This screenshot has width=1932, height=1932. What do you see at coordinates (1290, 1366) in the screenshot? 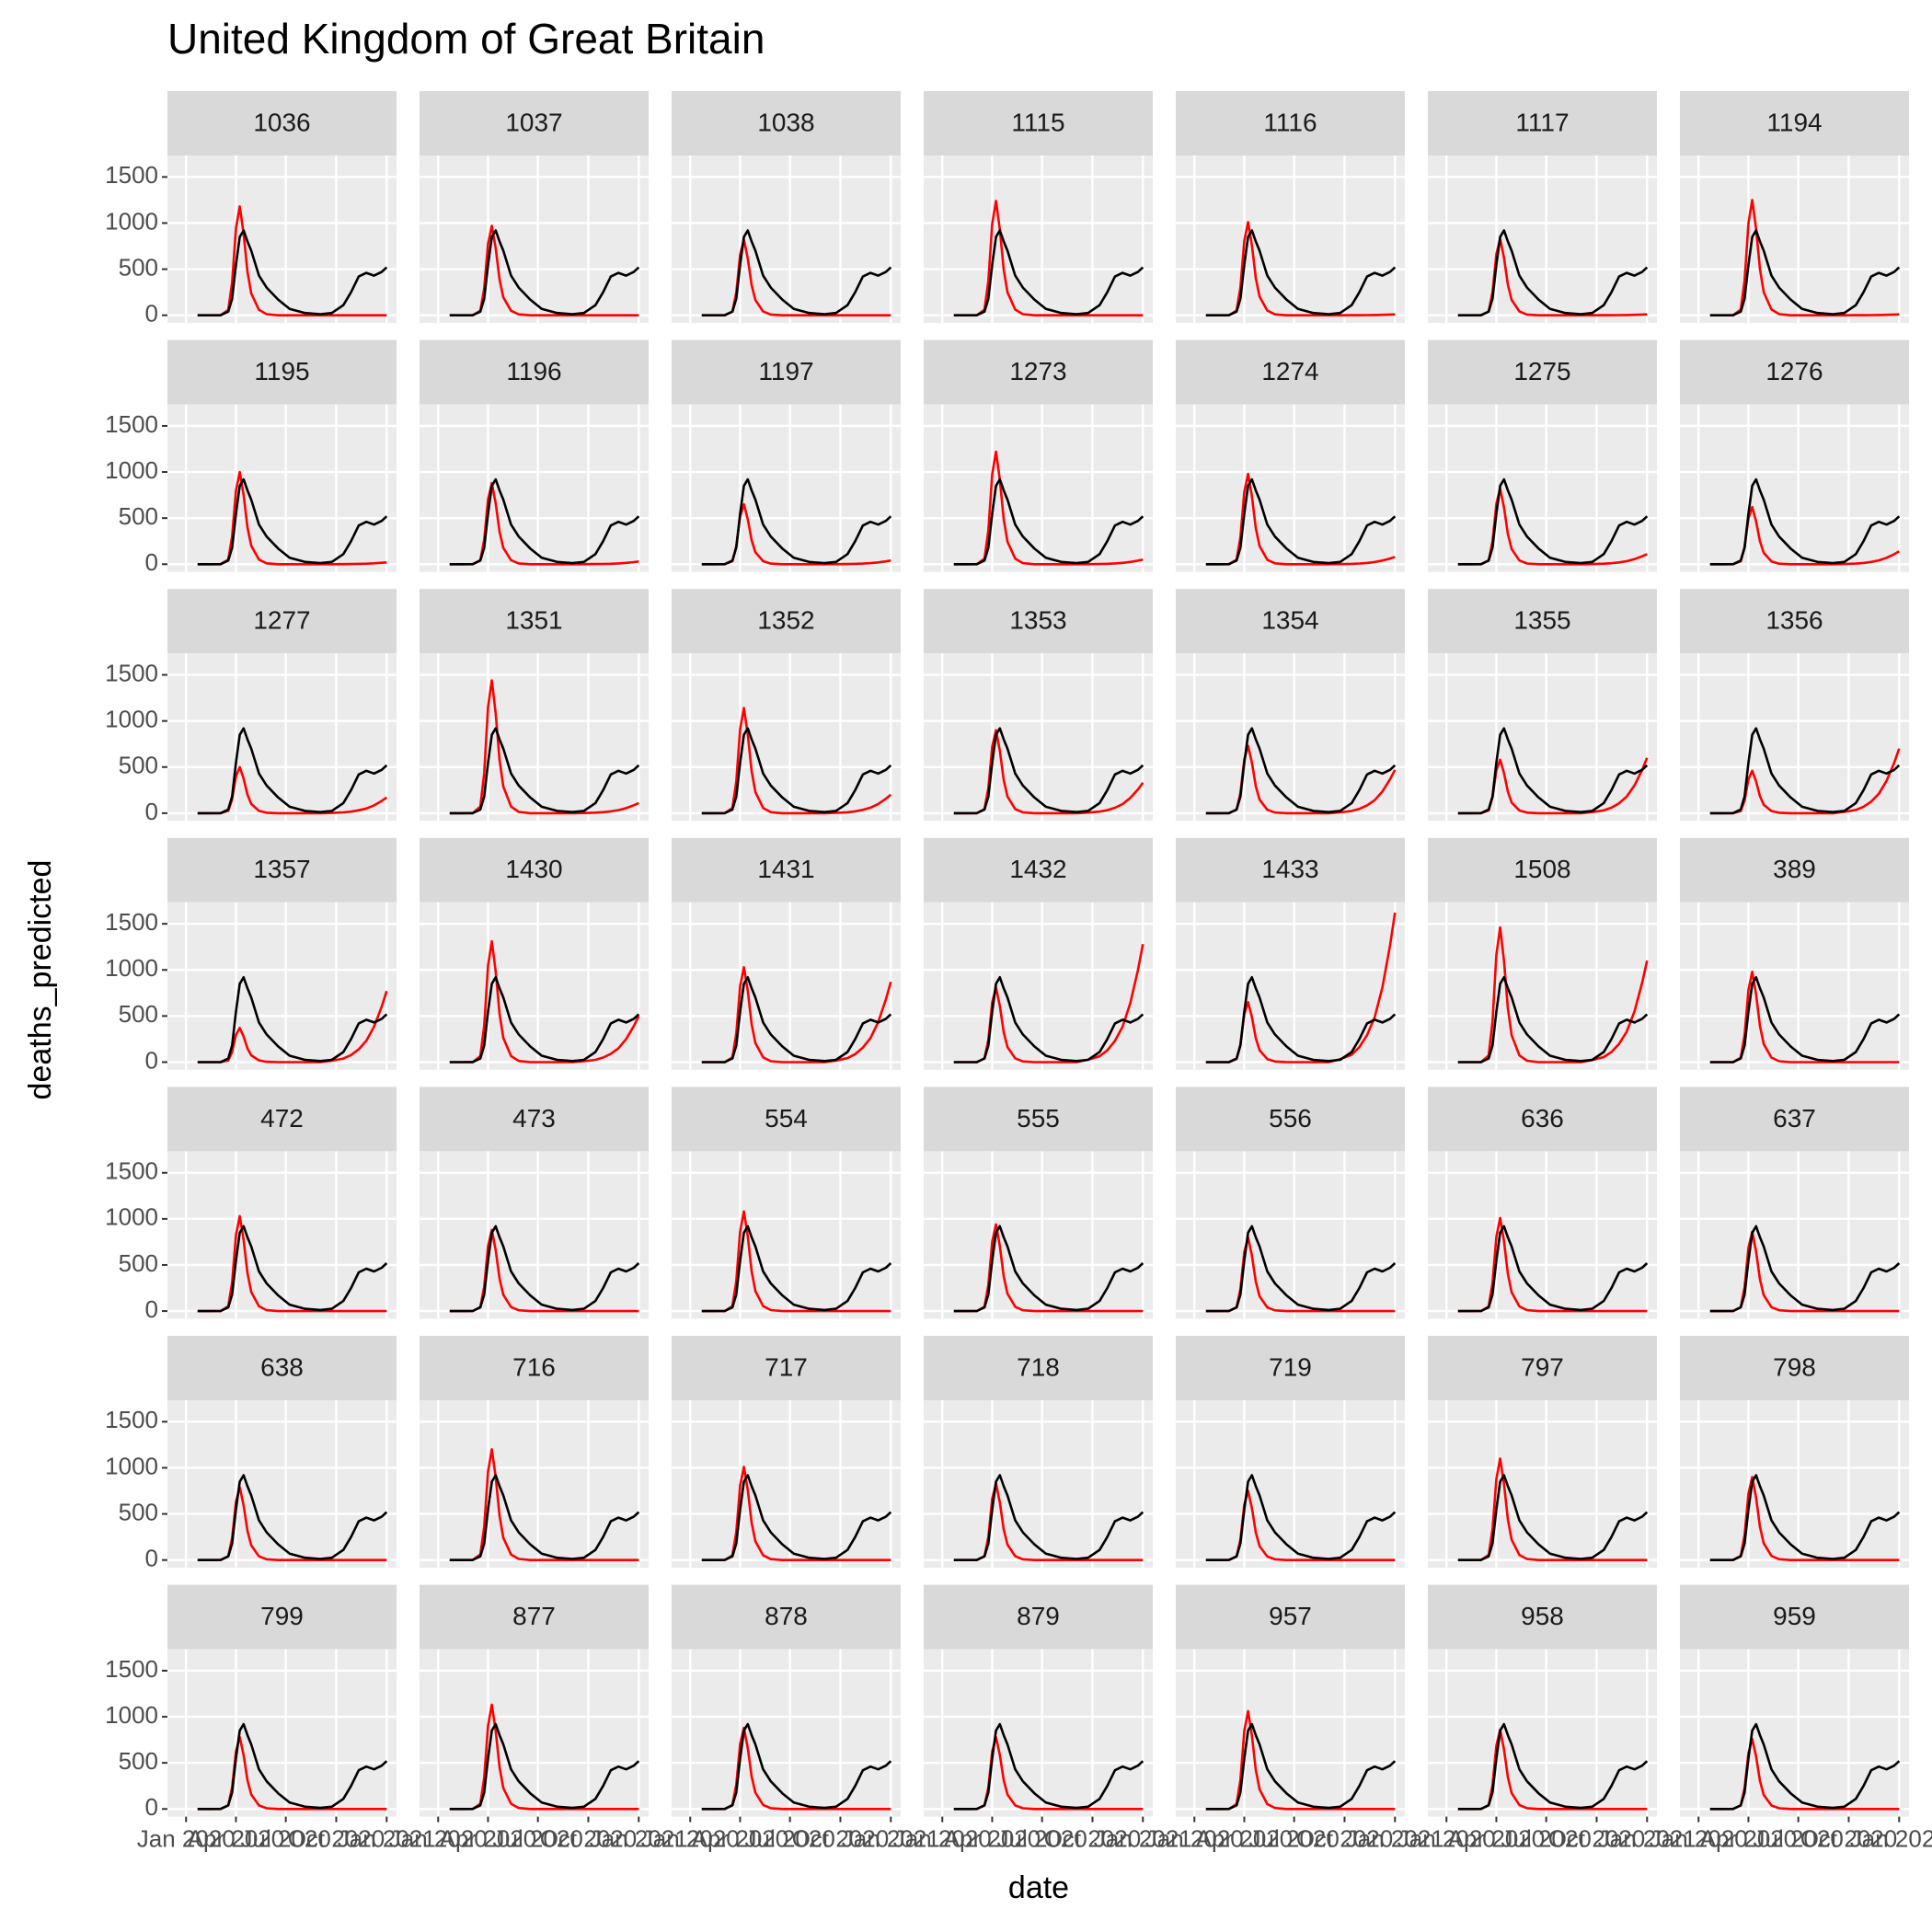
I see `strip-label: 719` at bounding box center [1290, 1366].